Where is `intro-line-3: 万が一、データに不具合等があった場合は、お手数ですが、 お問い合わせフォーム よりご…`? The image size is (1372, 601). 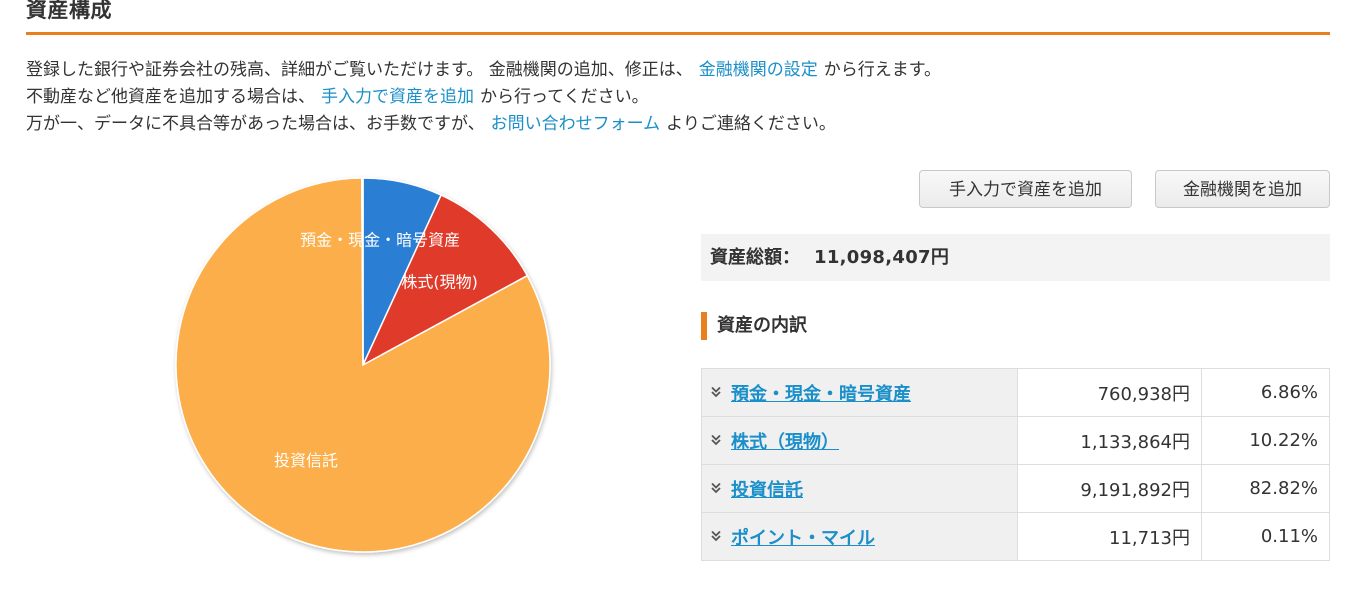
intro-line-3: 万が一、データに不具合等があった場合は、お手数ですが、 お問い合わせフォーム よりご… is located at coordinates (483, 124).